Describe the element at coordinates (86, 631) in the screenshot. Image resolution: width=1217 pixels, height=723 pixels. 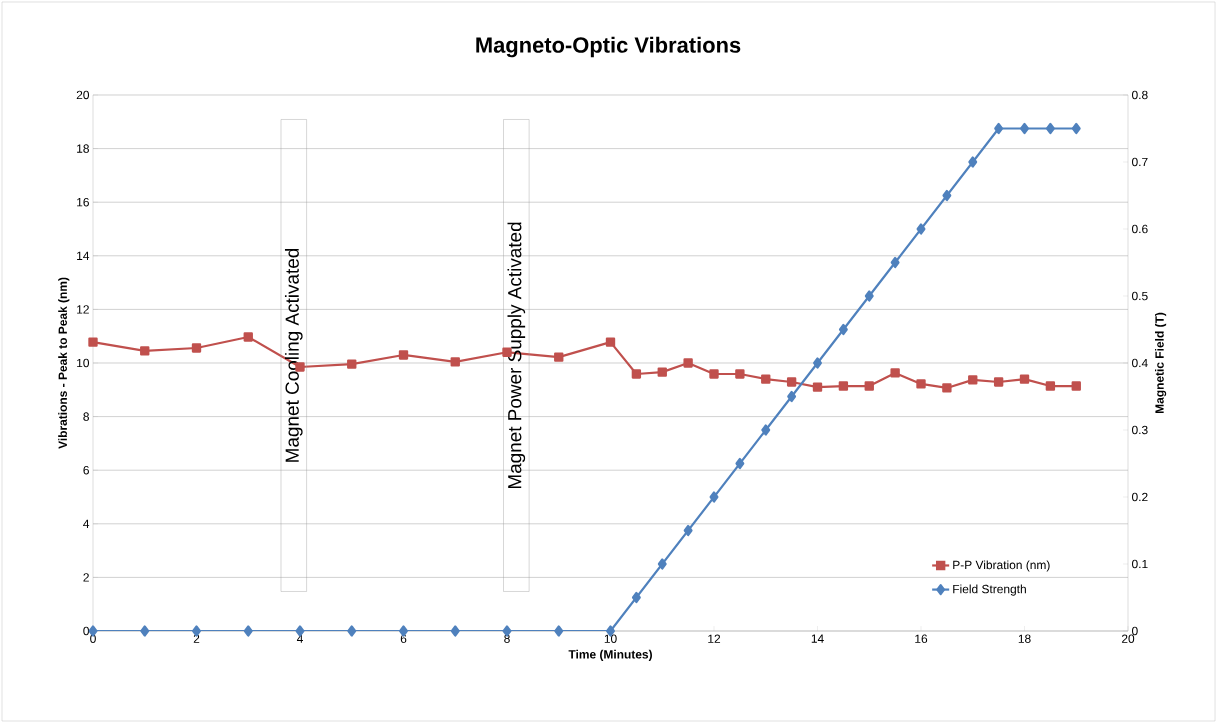
I see `y-tick-label: 0` at that location.